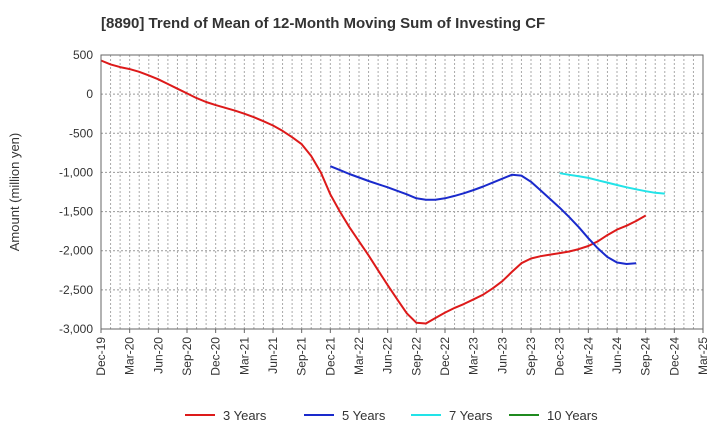 Image resolution: width=720 pixels, height=440 pixels. What do you see at coordinates (302, 356) in the screenshot?
I see `x-tick-label: Sep-21` at bounding box center [302, 356].